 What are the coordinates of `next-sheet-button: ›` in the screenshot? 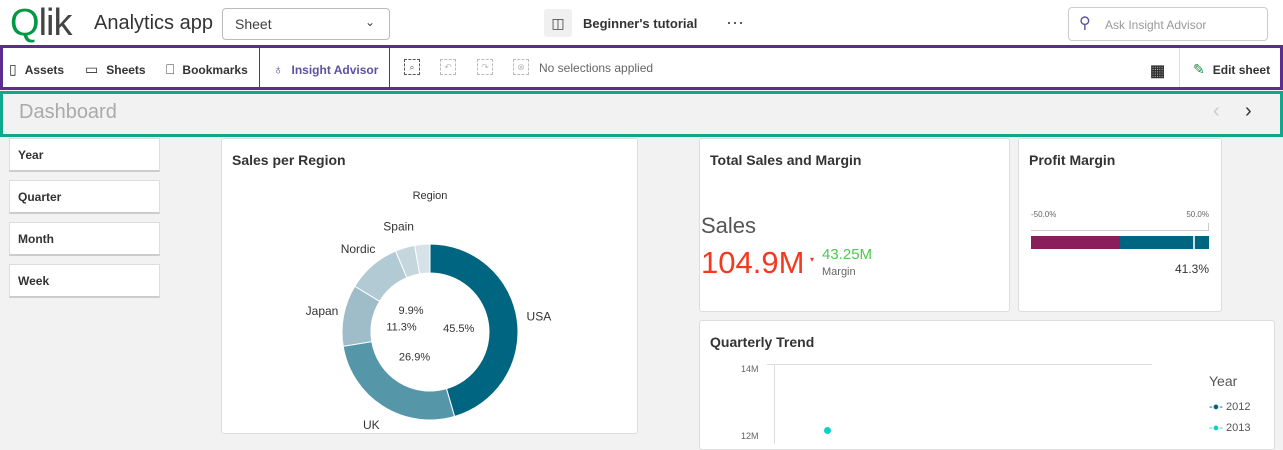 It's located at (1248, 111).